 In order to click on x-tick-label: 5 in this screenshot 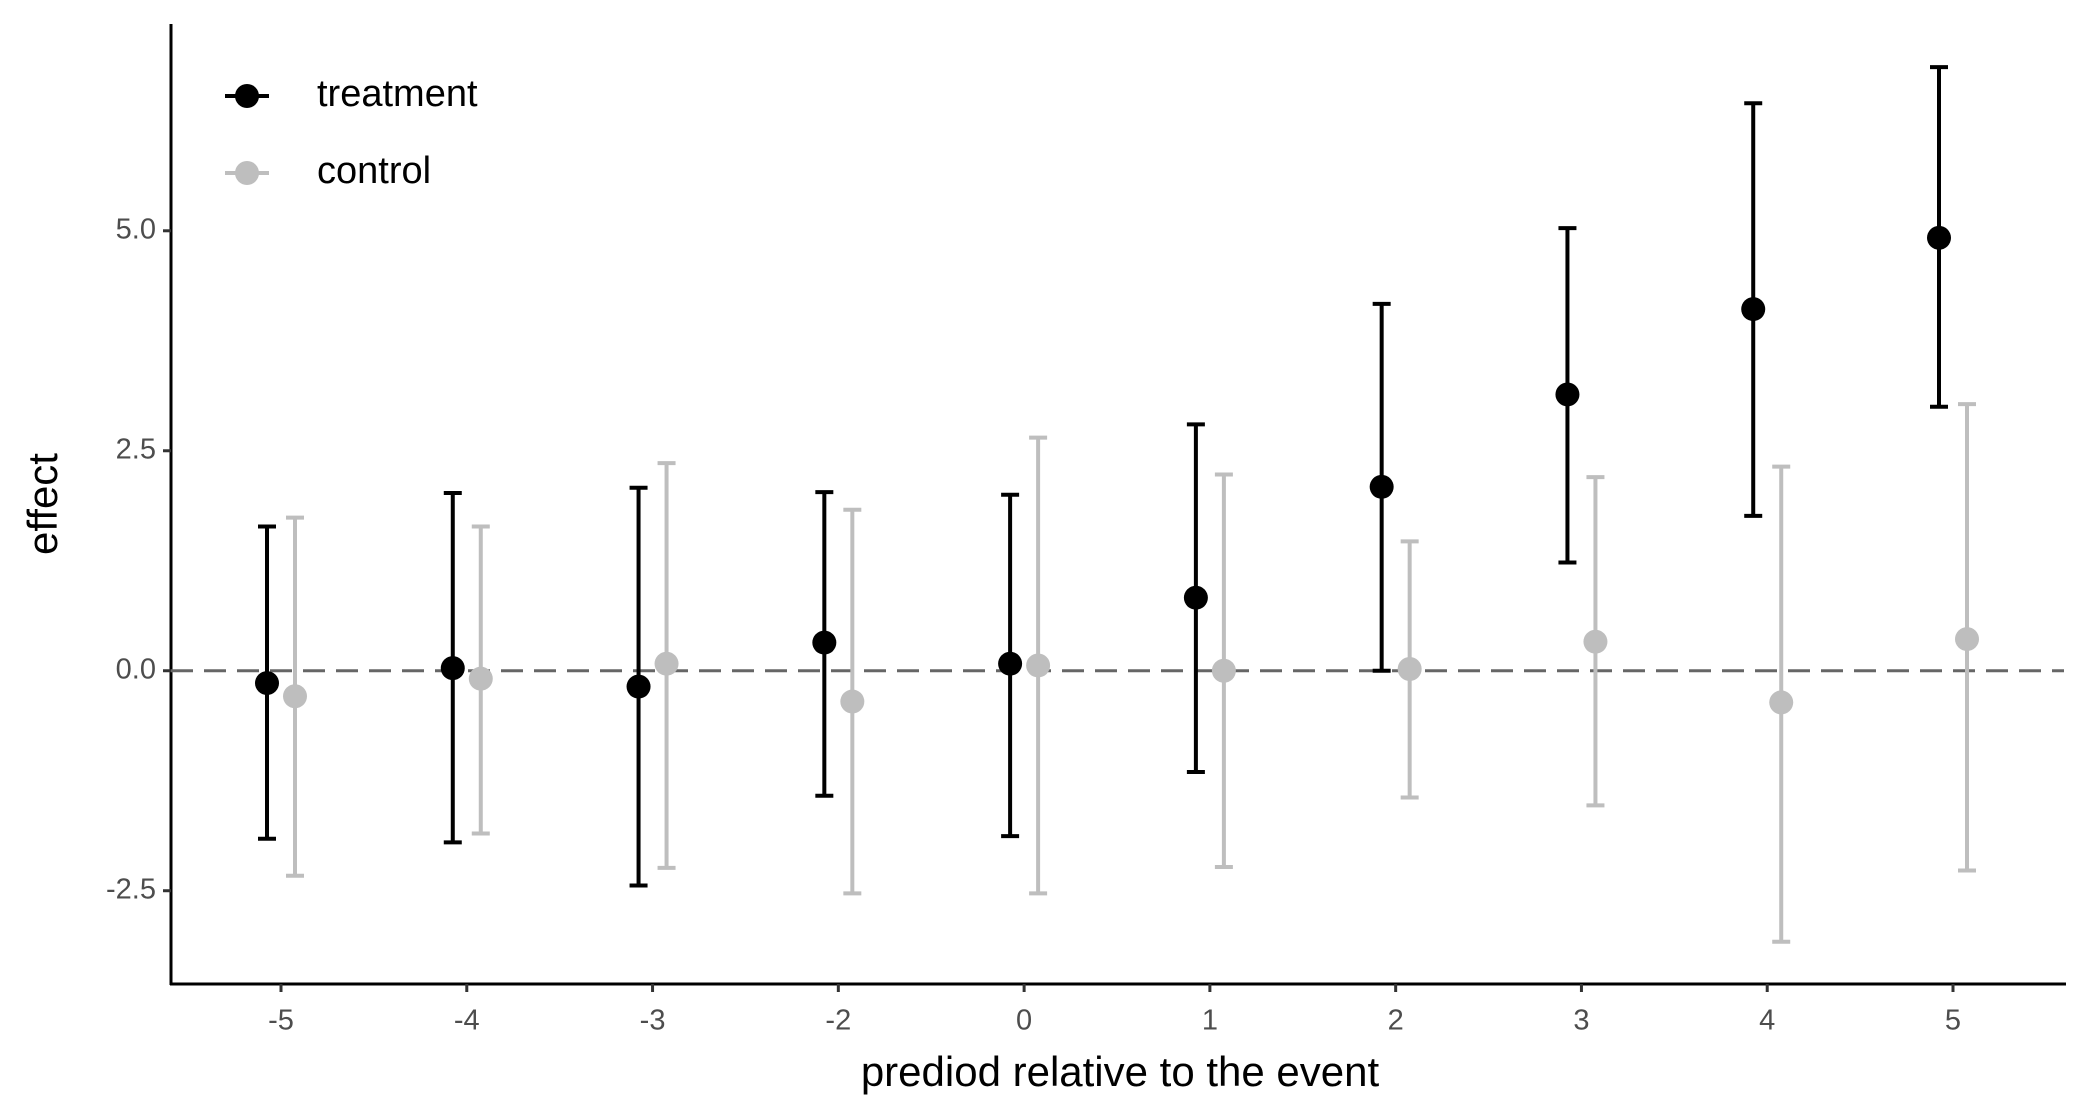, I will do `click(1953, 1021)`.